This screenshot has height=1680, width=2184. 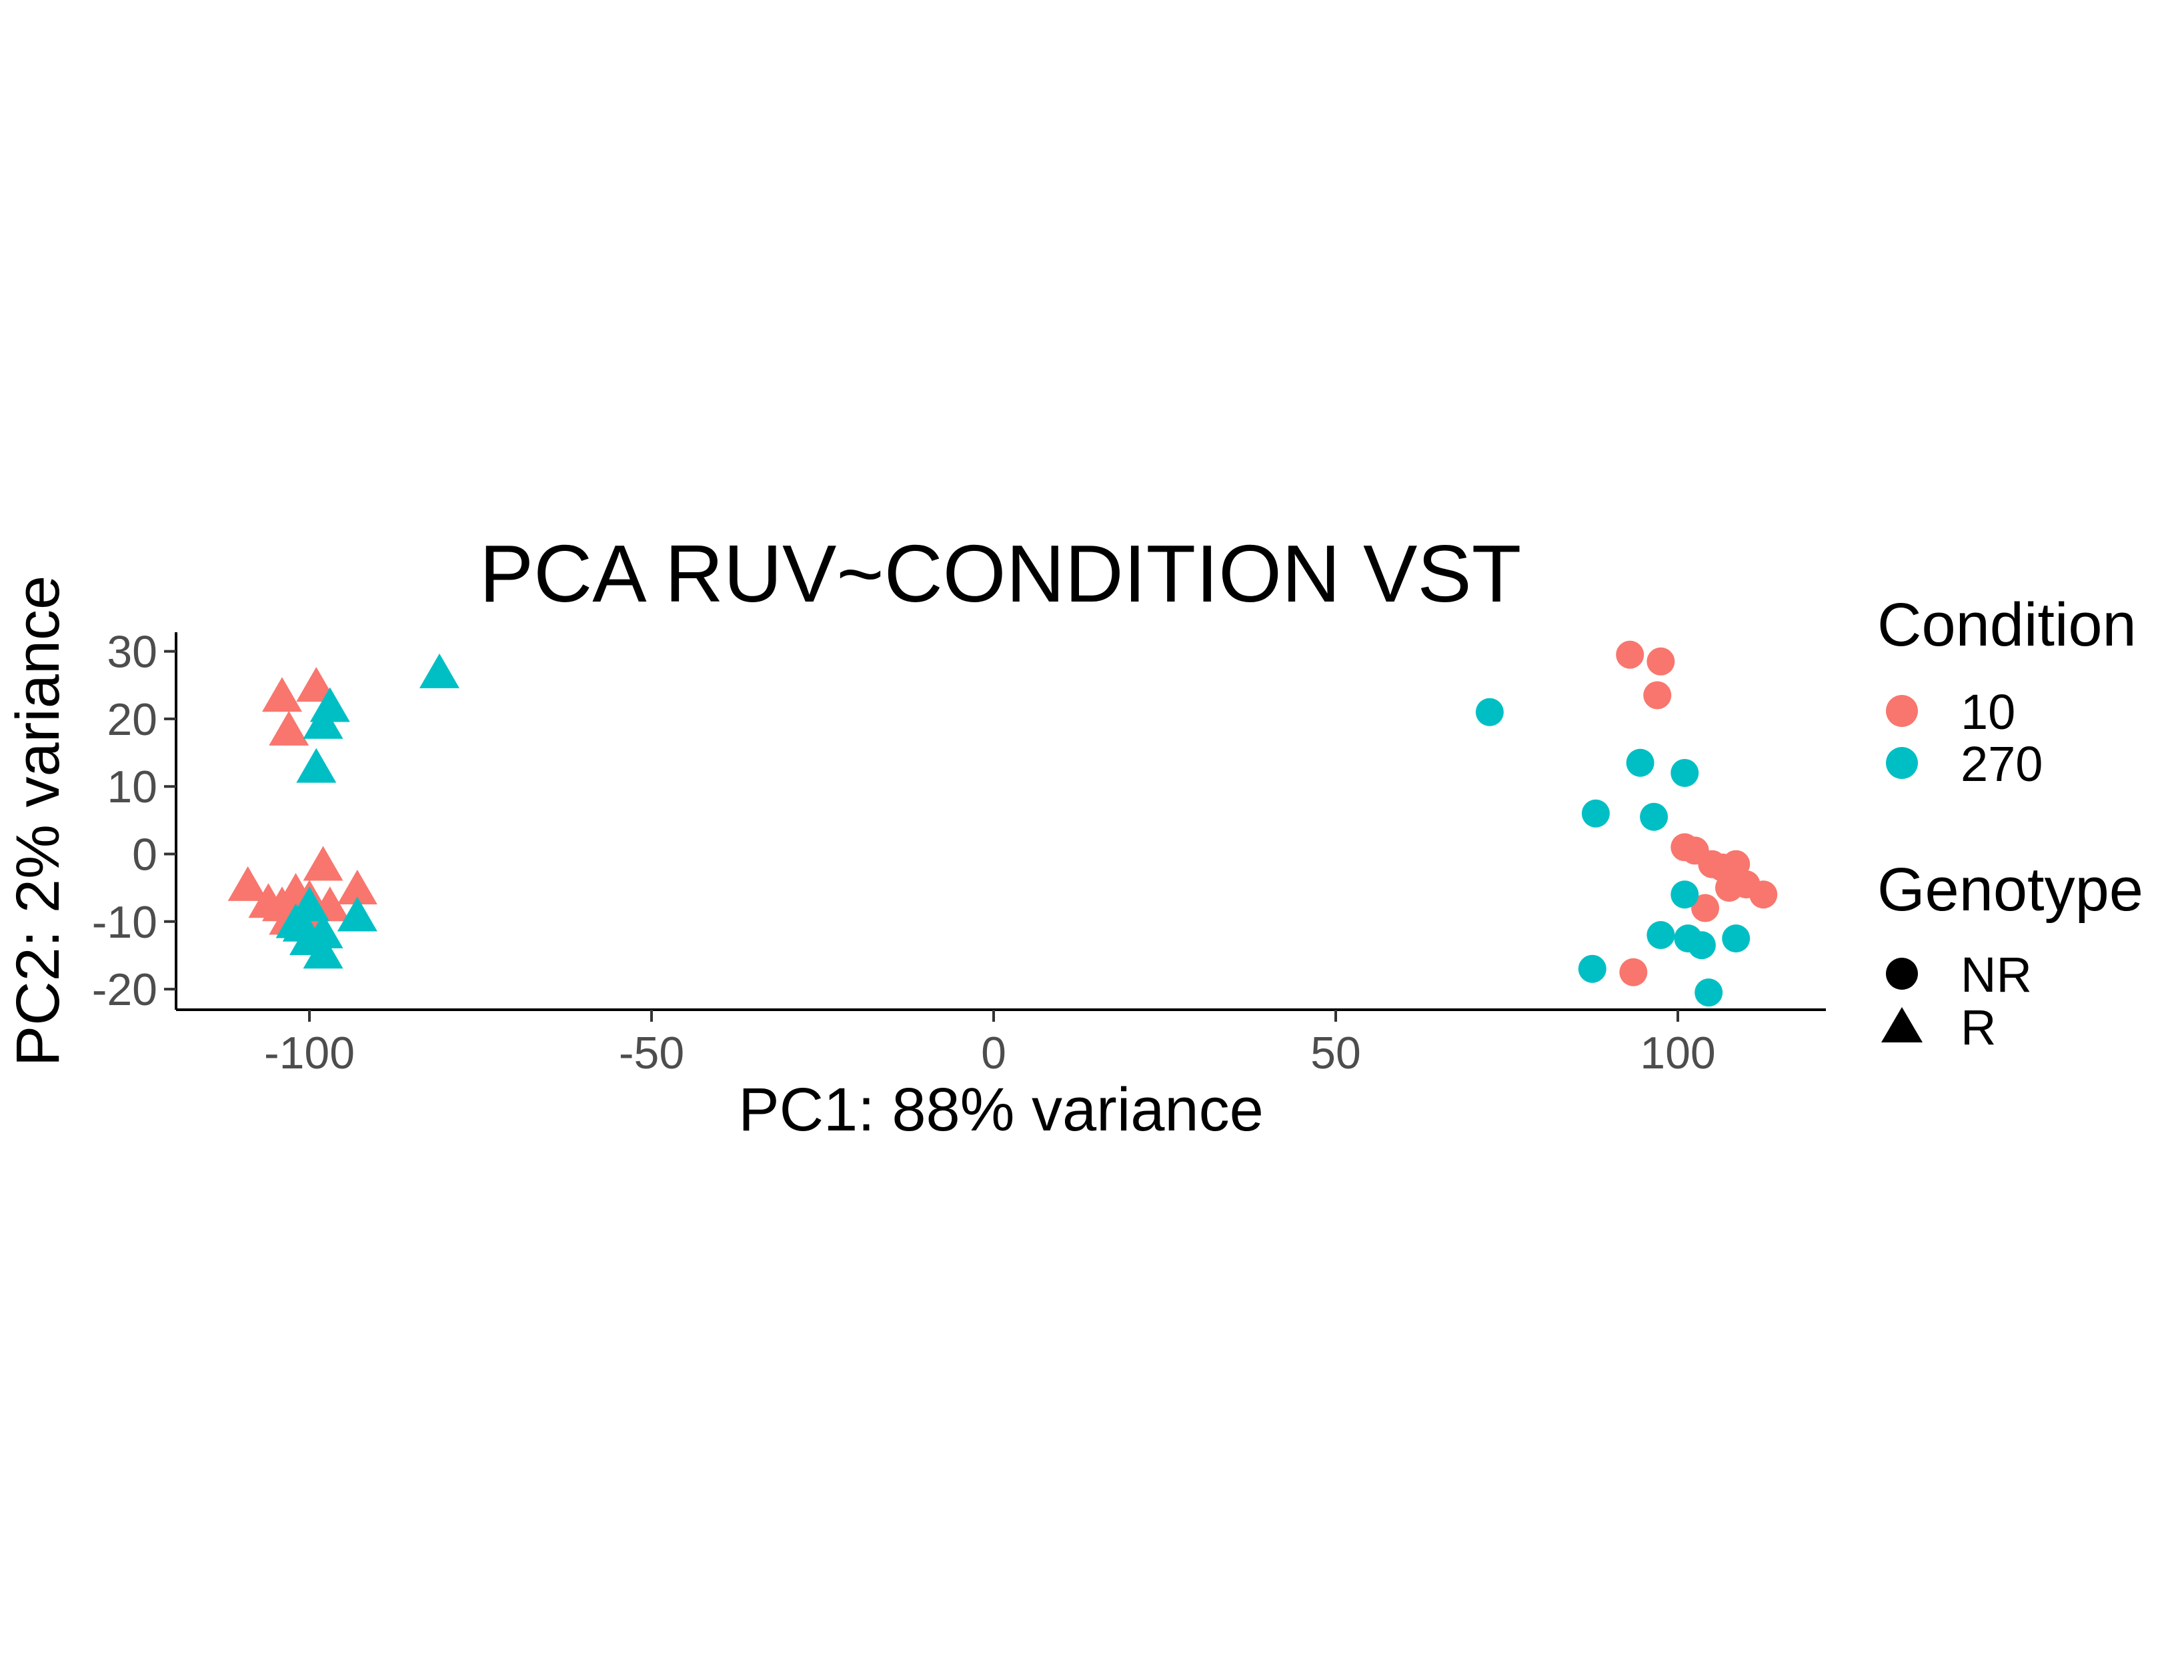 I want to click on y-axis-title: PC2: 2% variance, so click(x=38, y=821).